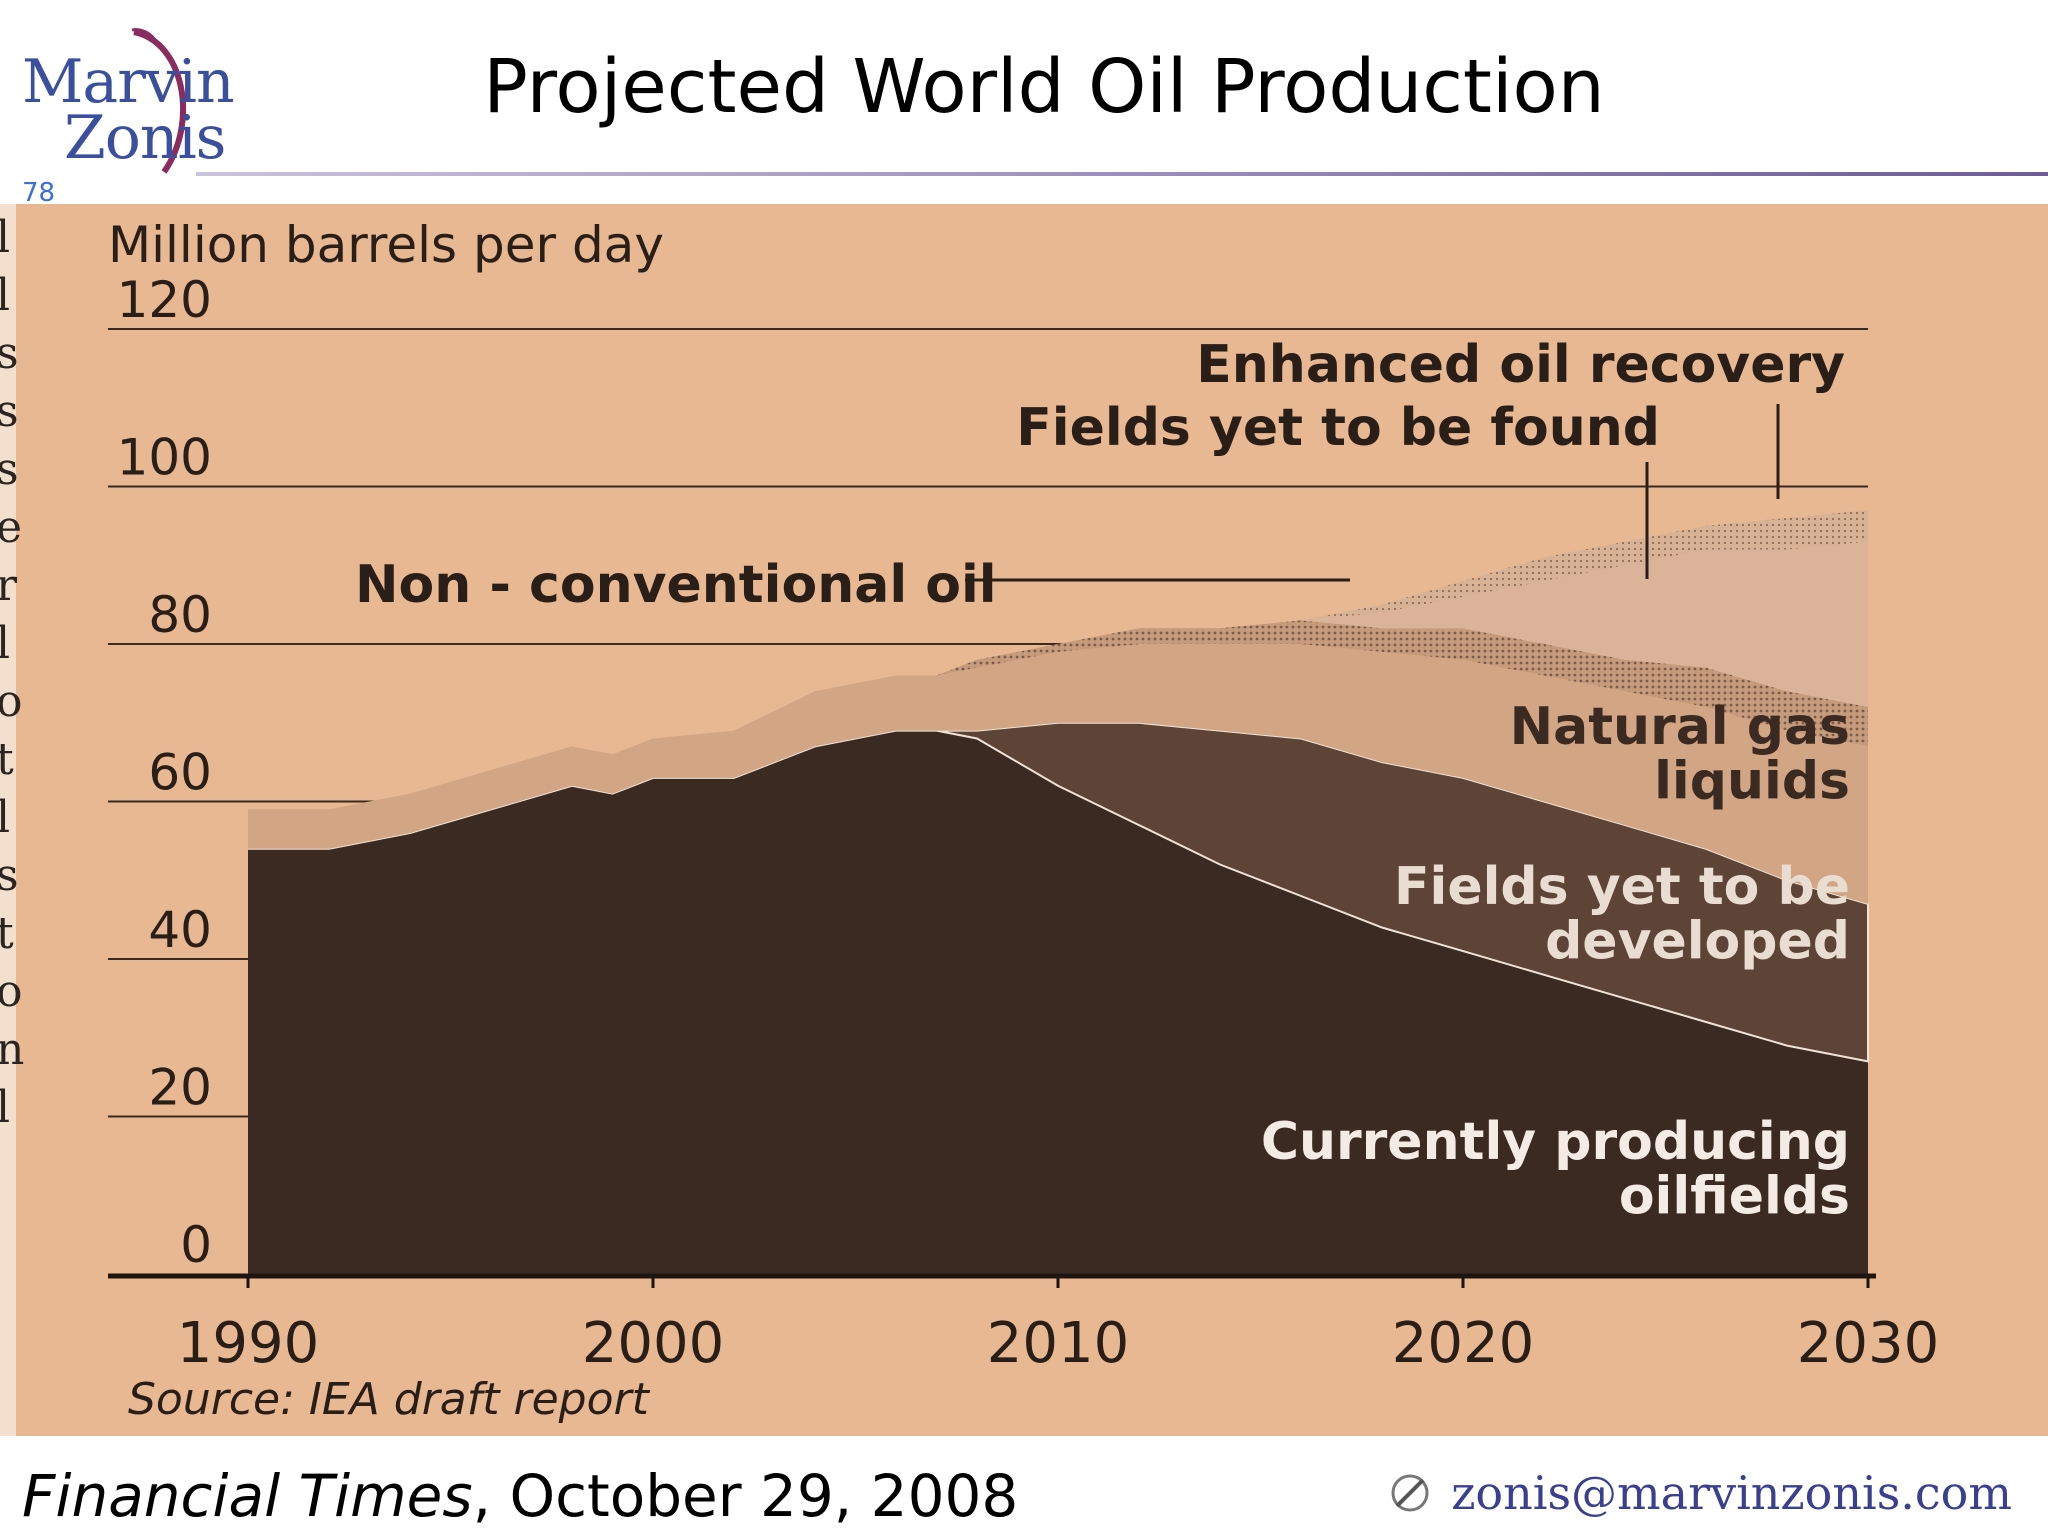 The width and height of the screenshot is (2048, 1536). I want to click on logo-line-2: Zonis, so click(145, 138).